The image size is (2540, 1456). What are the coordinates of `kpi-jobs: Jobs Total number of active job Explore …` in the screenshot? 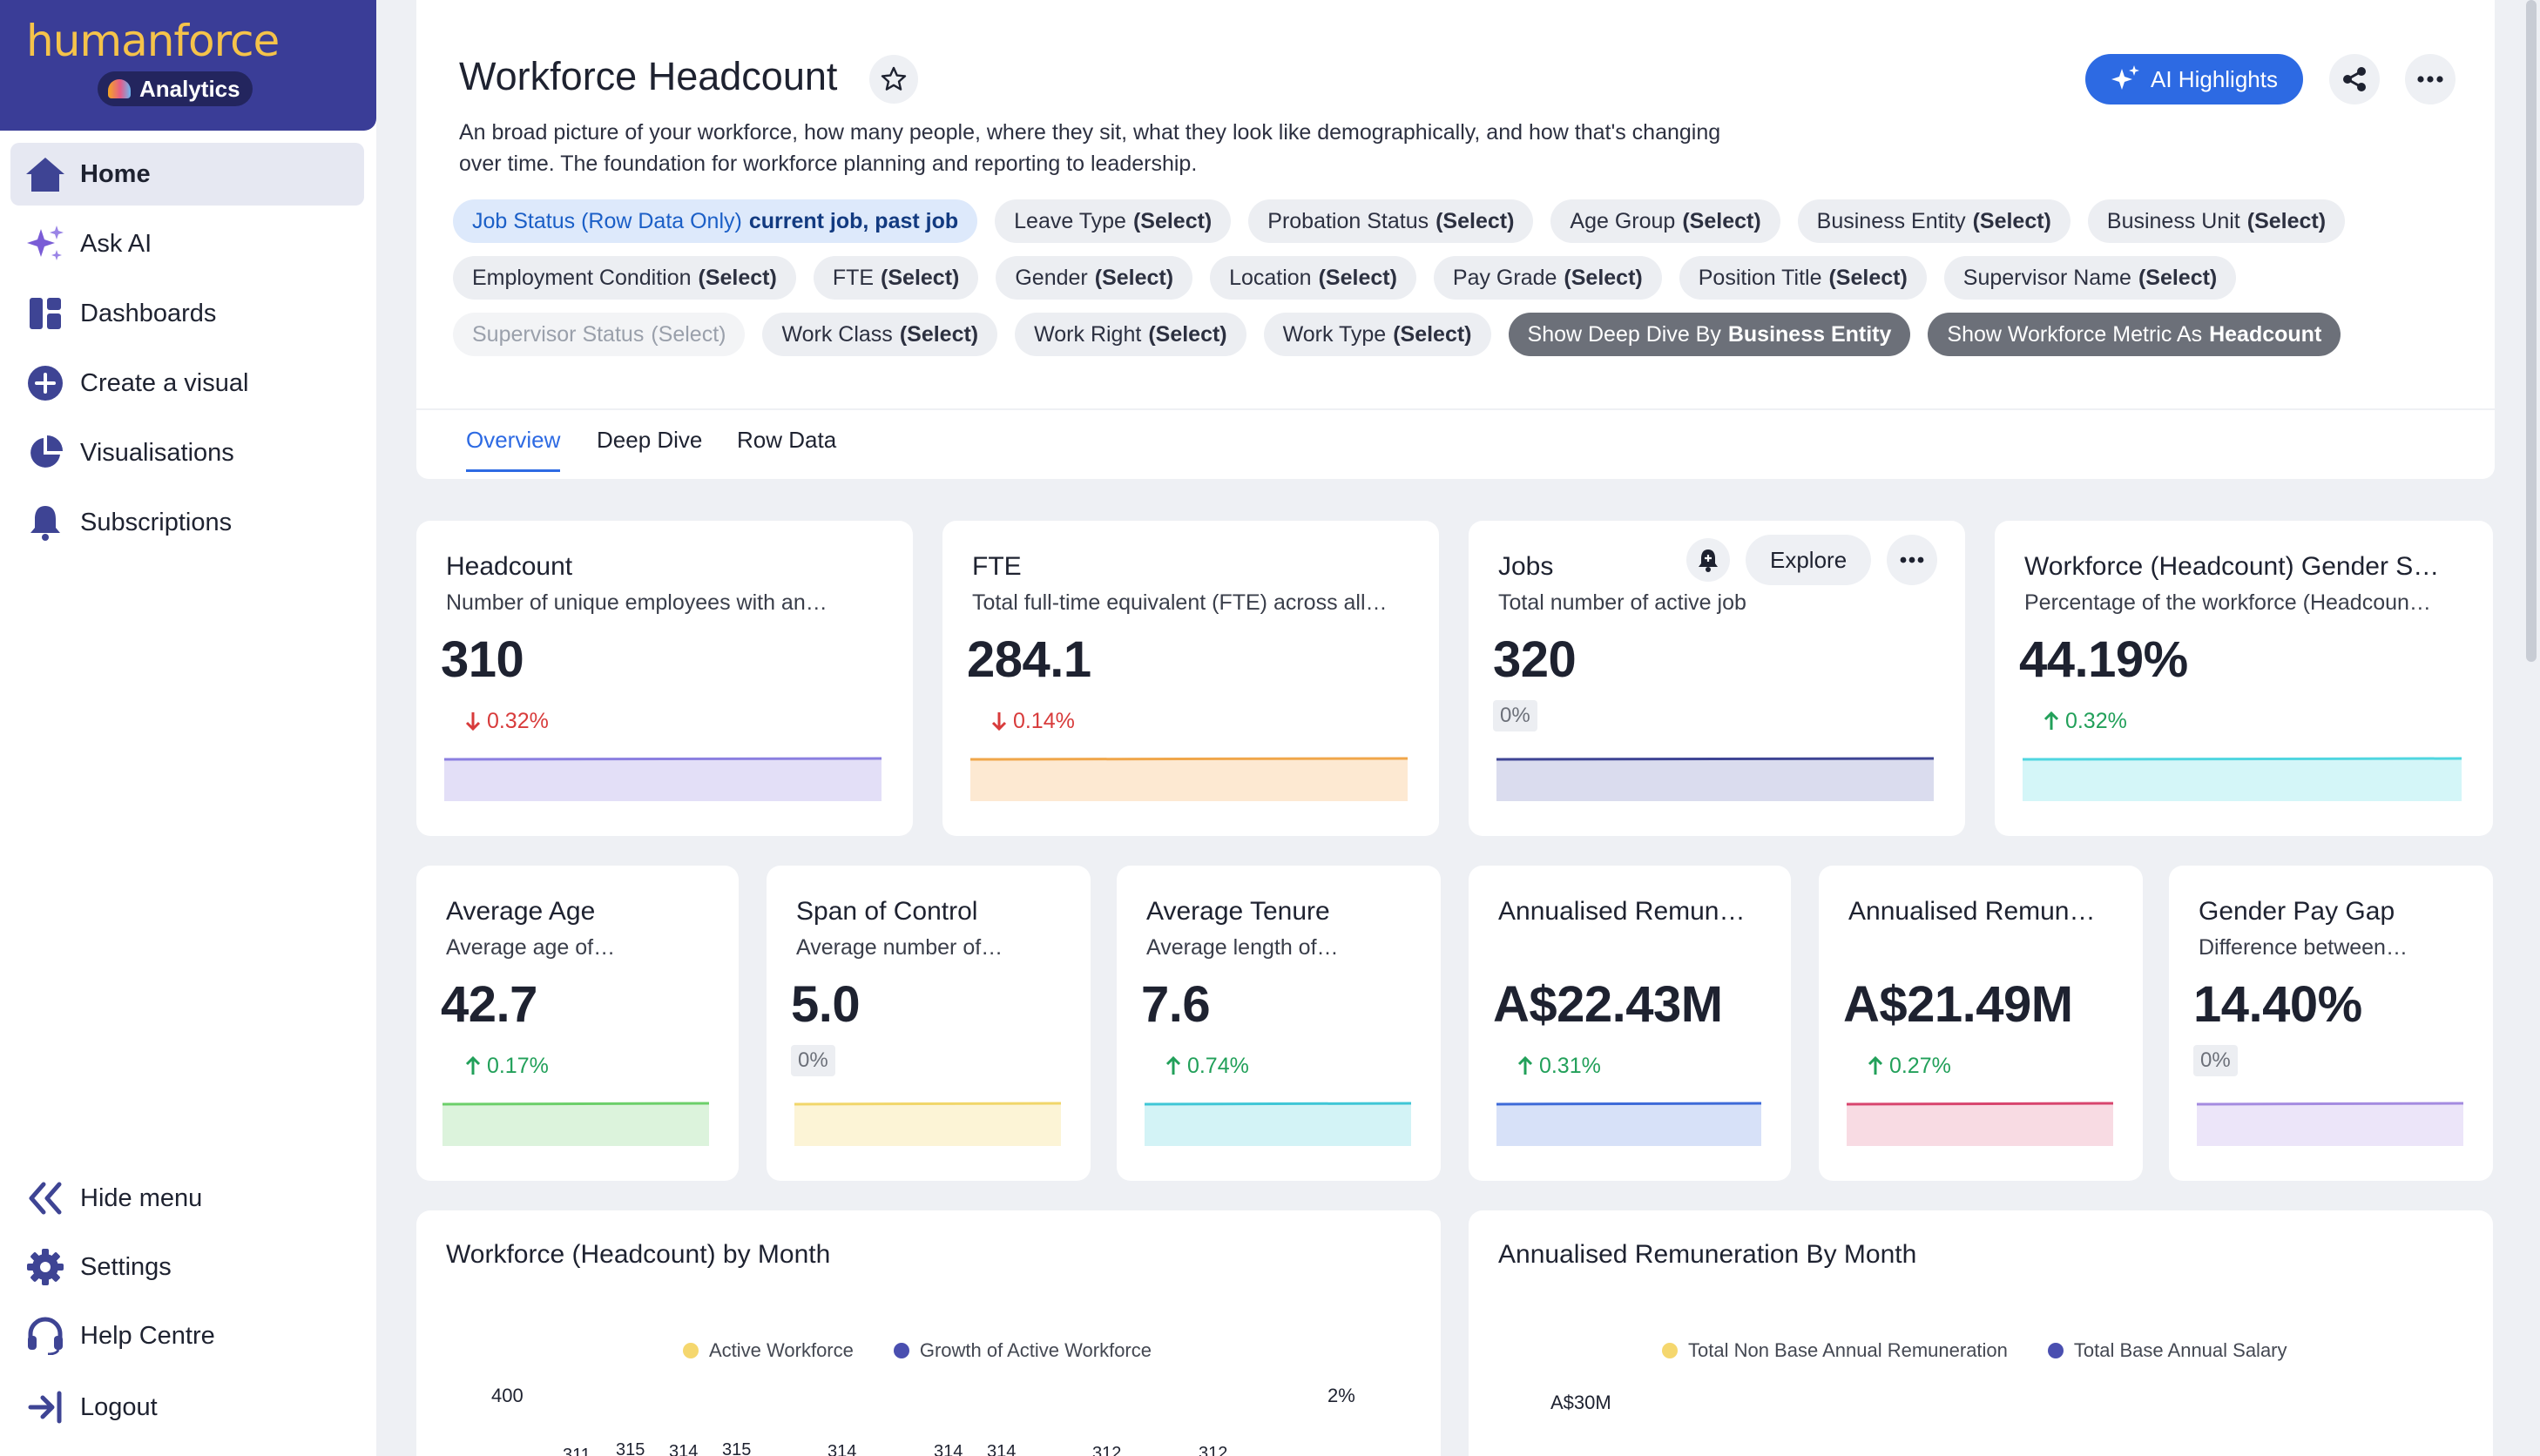 It's located at (1717, 678).